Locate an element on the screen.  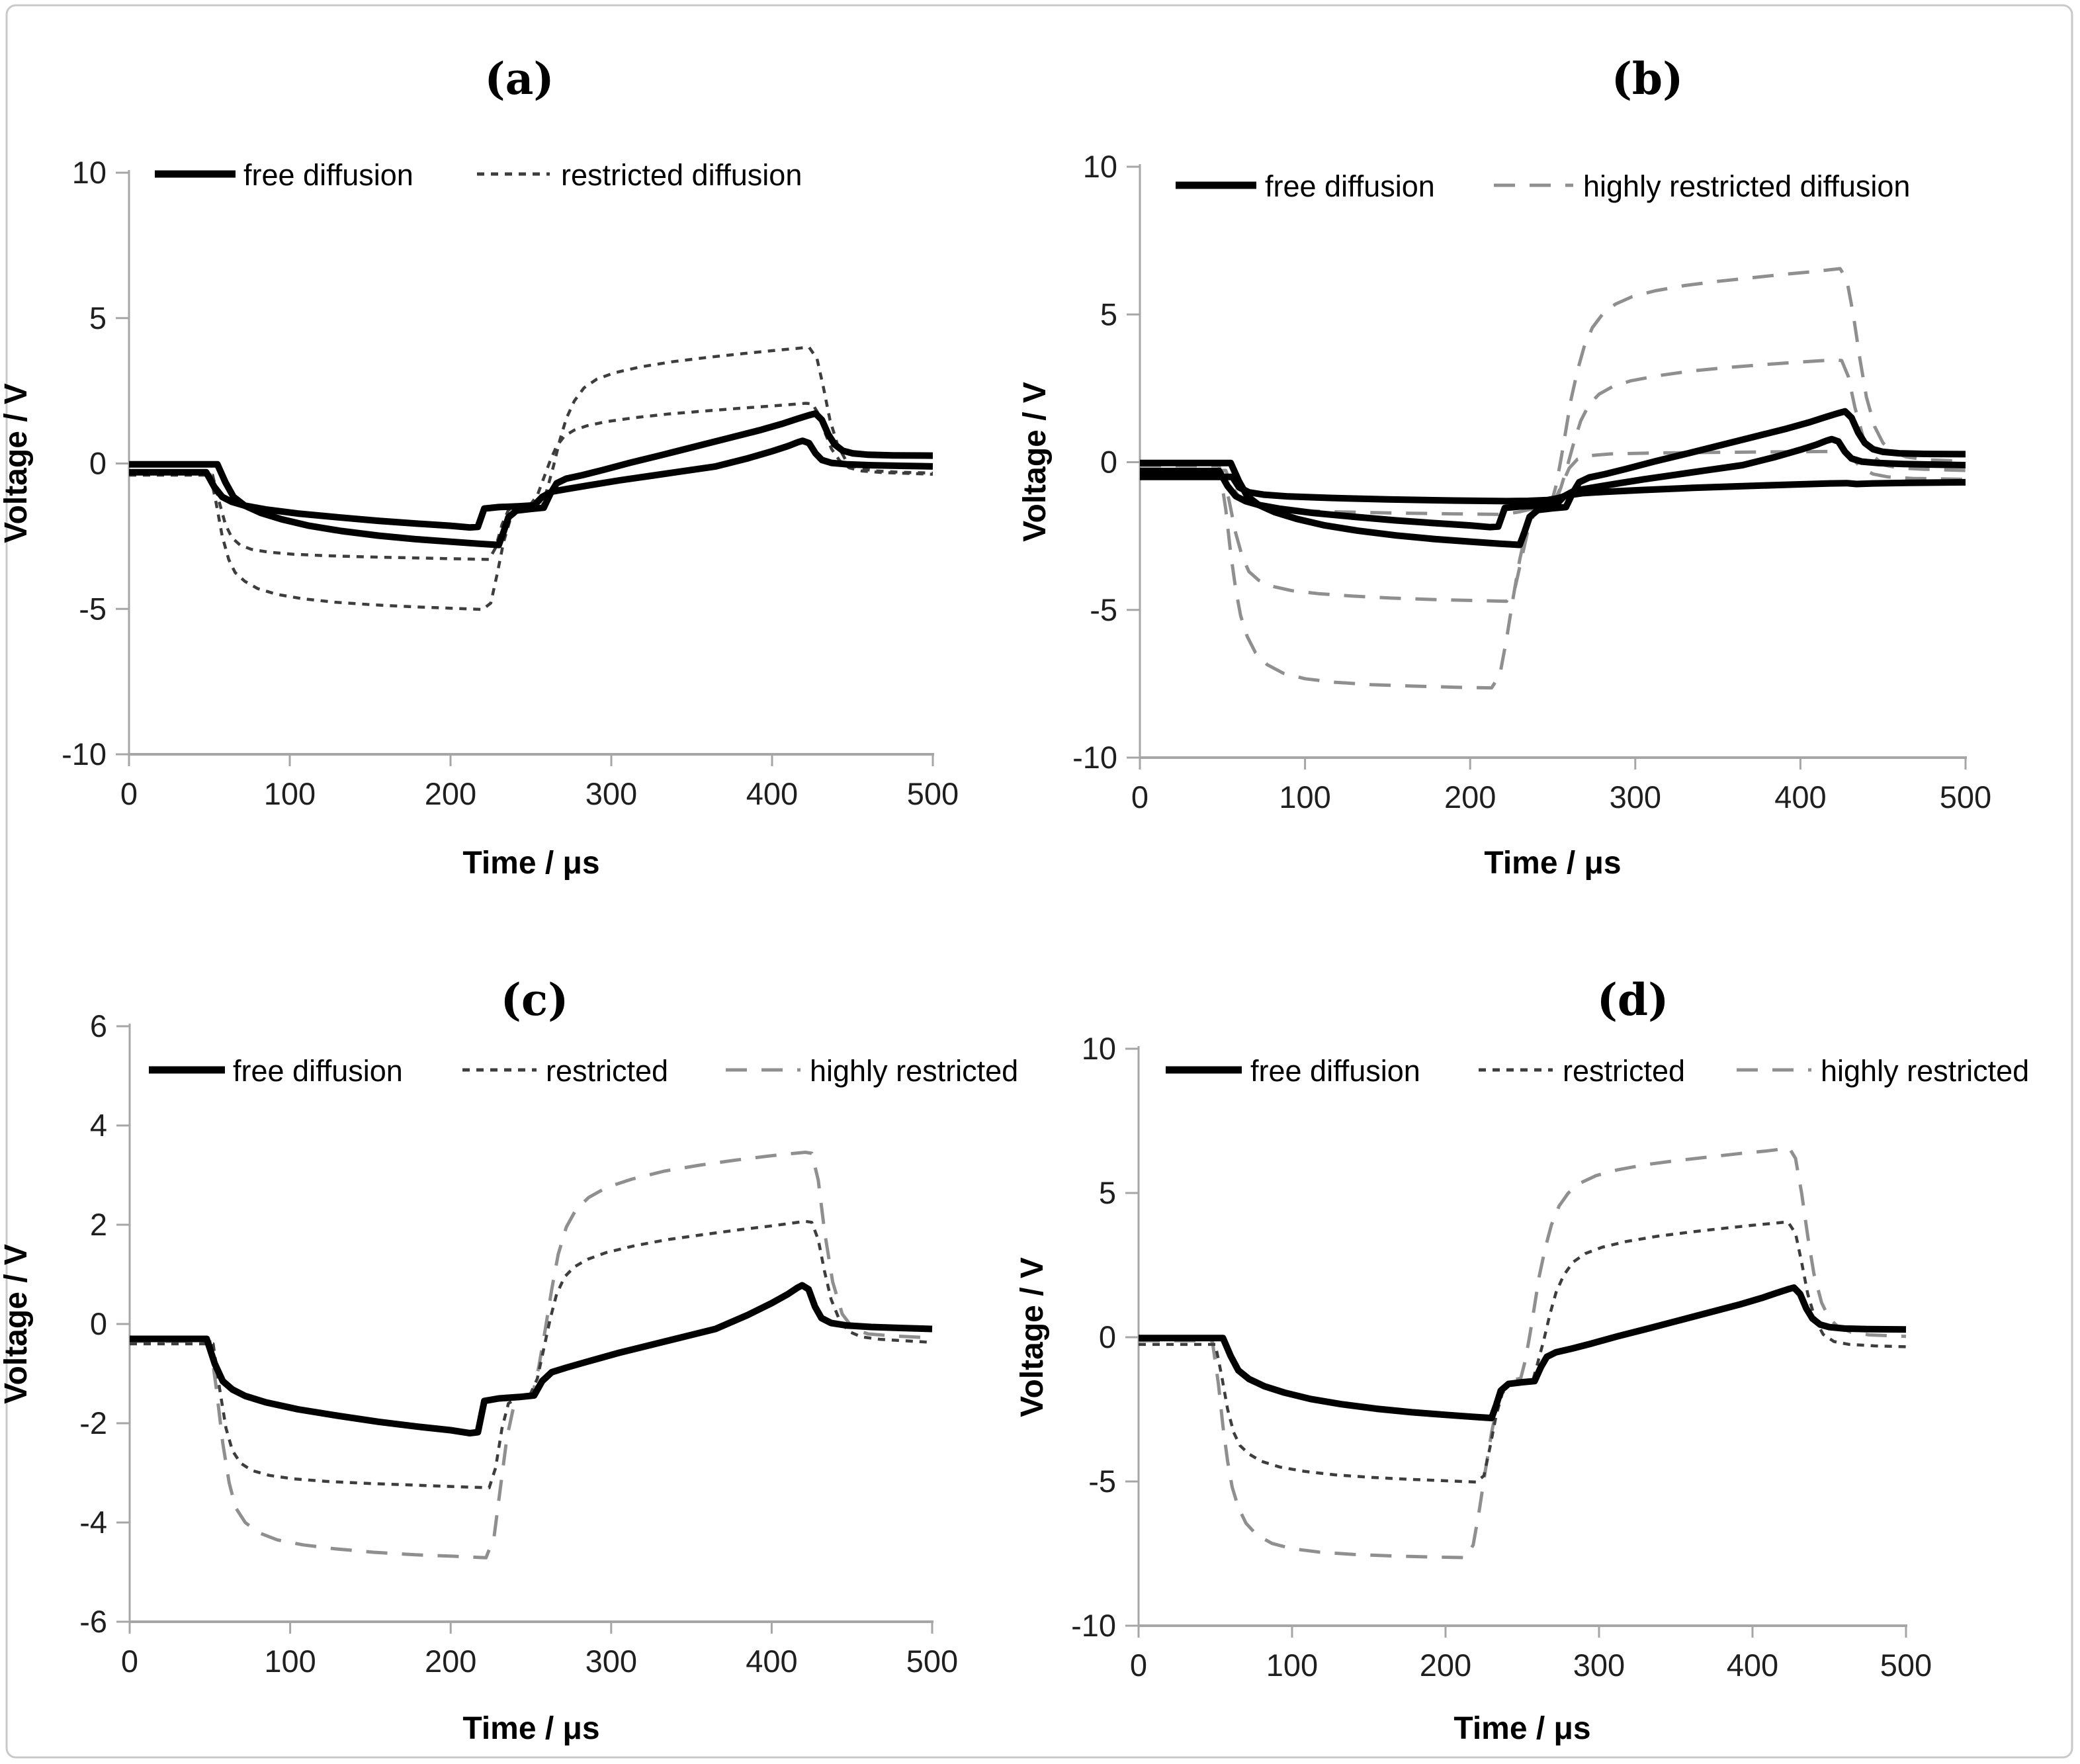
panel-title: (b) is located at coordinates (1648, 79).